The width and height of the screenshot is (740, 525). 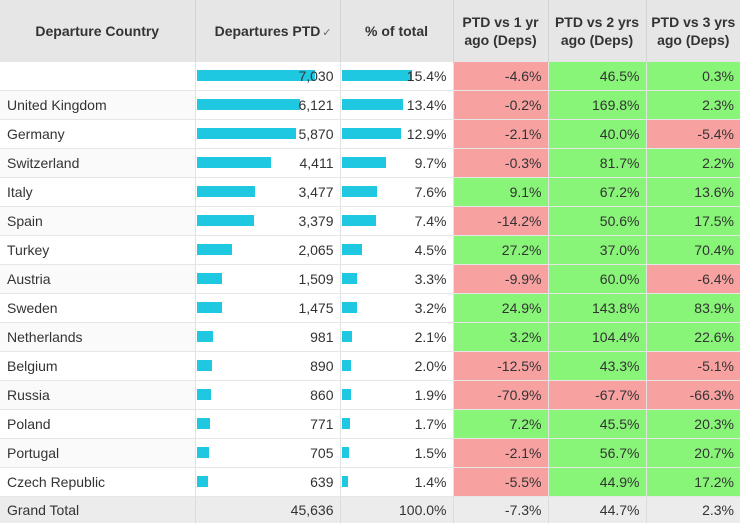 What do you see at coordinates (316, 192) in the screenshot?
I see `departures-value: 3,477` at bounding box center [316, 192].